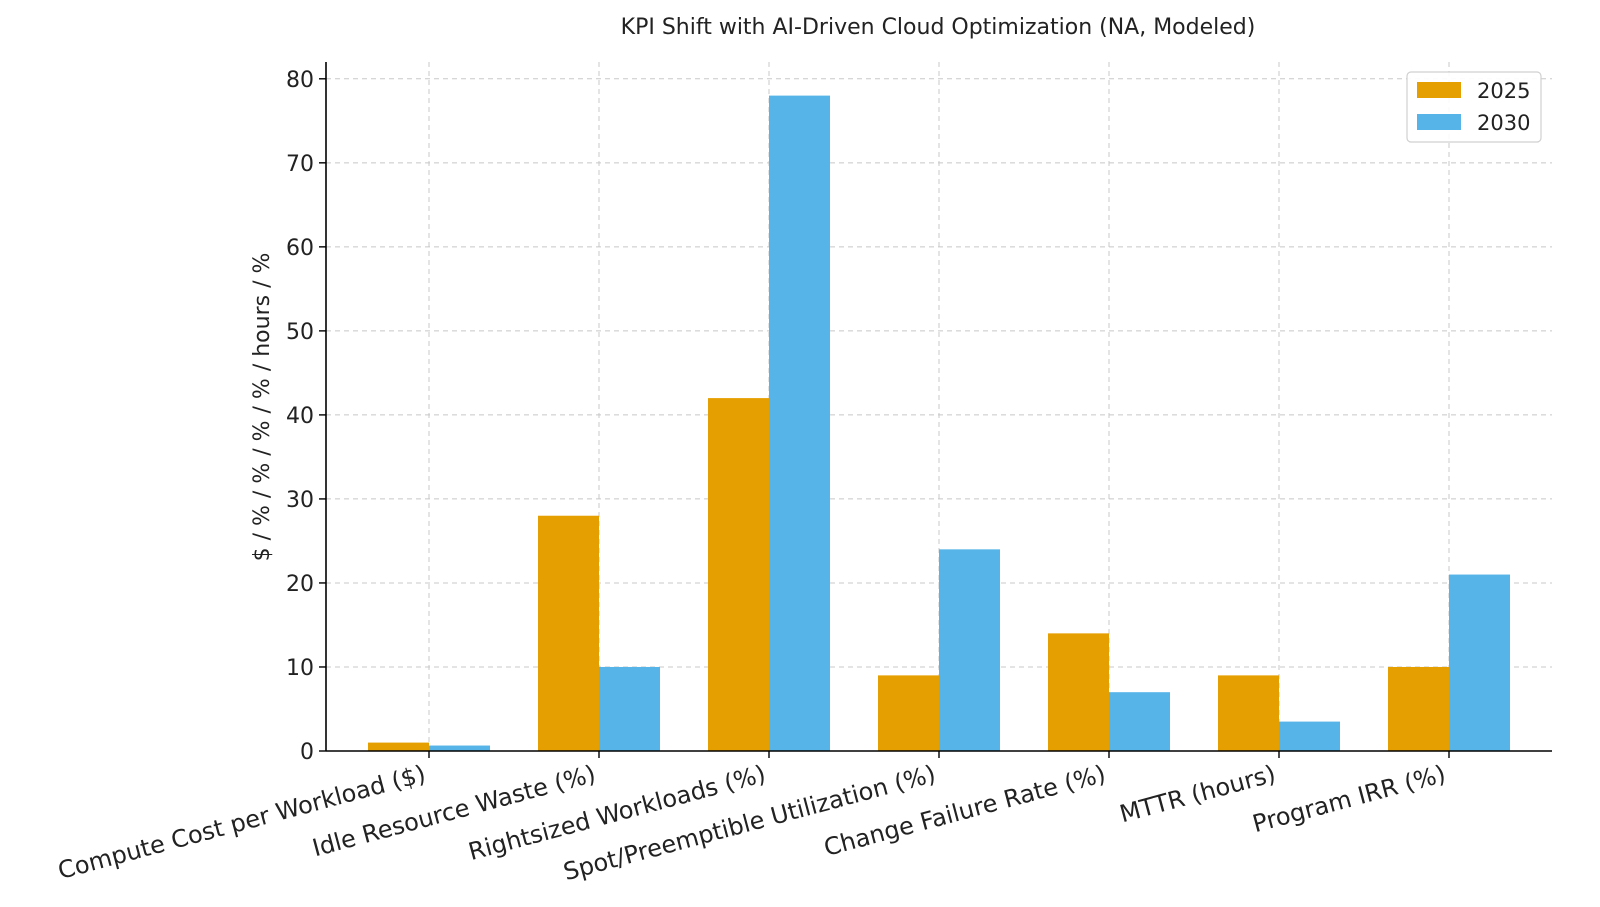  I want to click on legend-swatch-2030, so click(1439, 122).